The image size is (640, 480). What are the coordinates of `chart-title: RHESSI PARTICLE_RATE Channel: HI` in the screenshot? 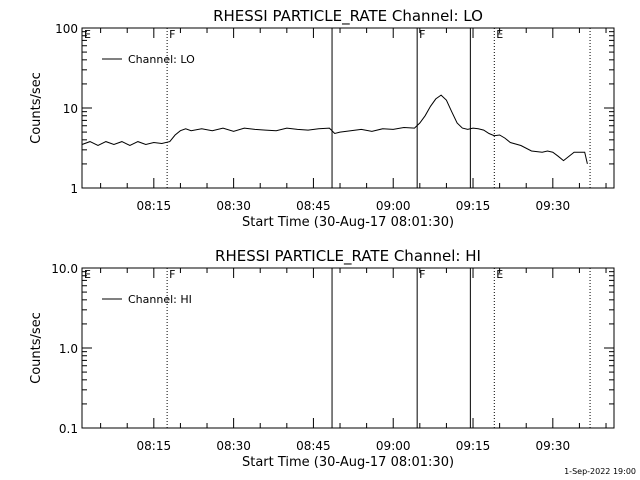 It's located at (348, 256).